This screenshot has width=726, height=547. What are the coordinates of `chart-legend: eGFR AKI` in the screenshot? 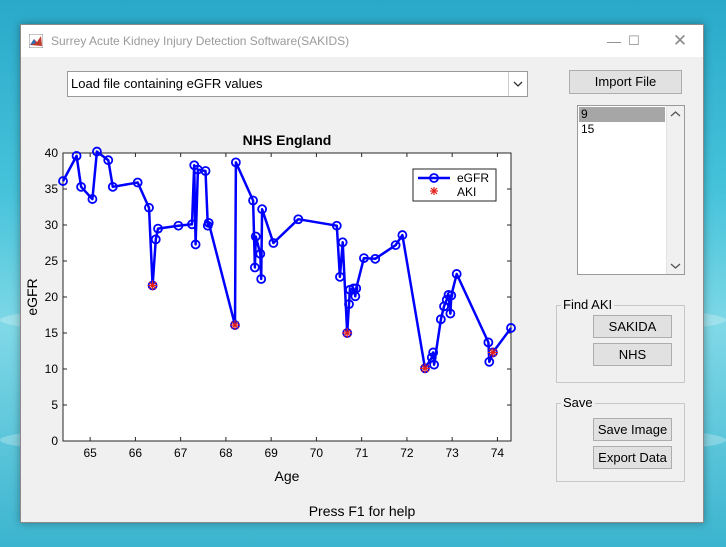 It's located at (454, 185).